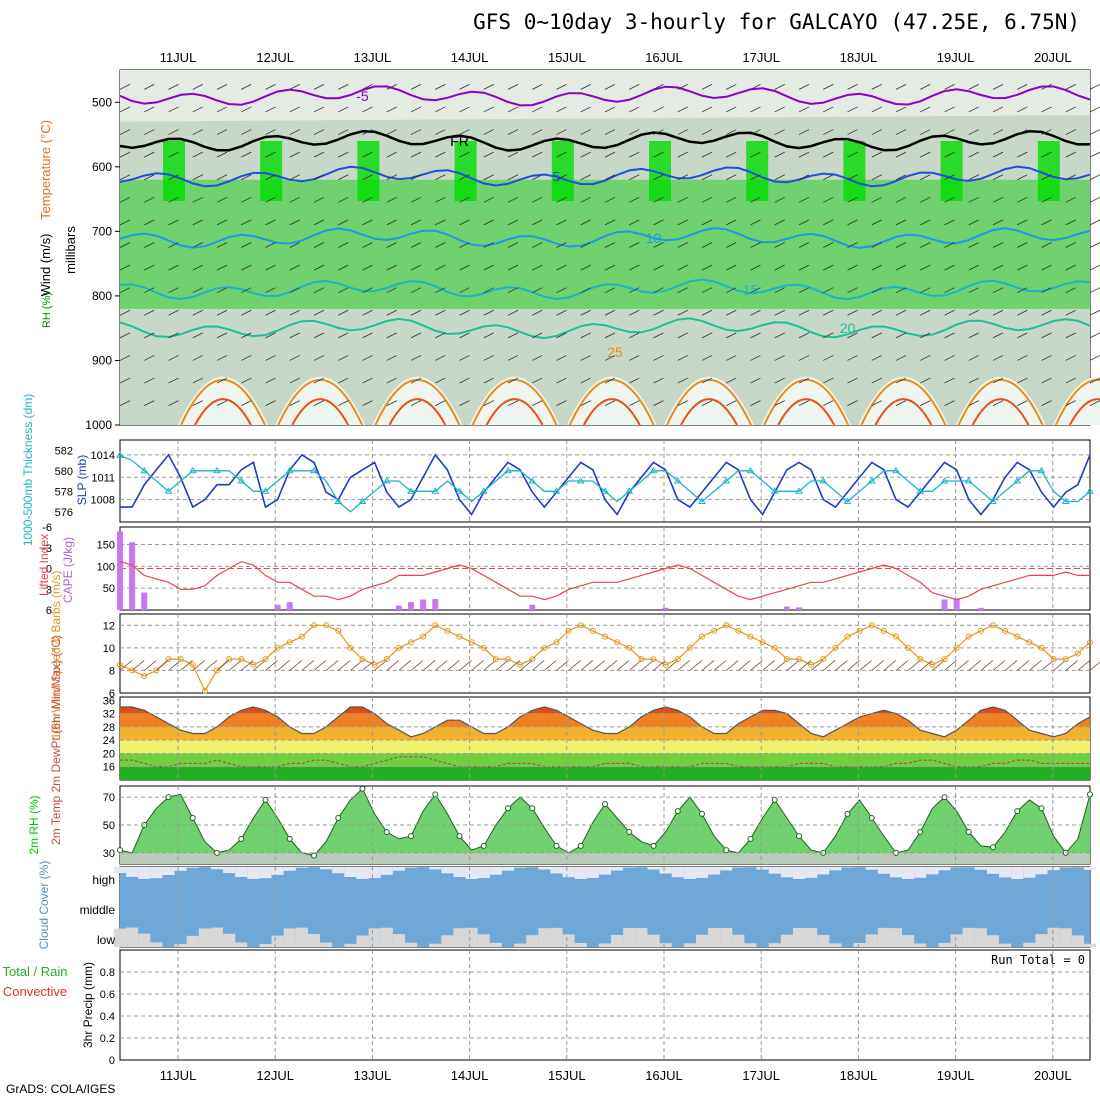 This screenshot has height=1100, width=1100. I want to click on date-label-bottom: 14JUL, so click(470, 1075).